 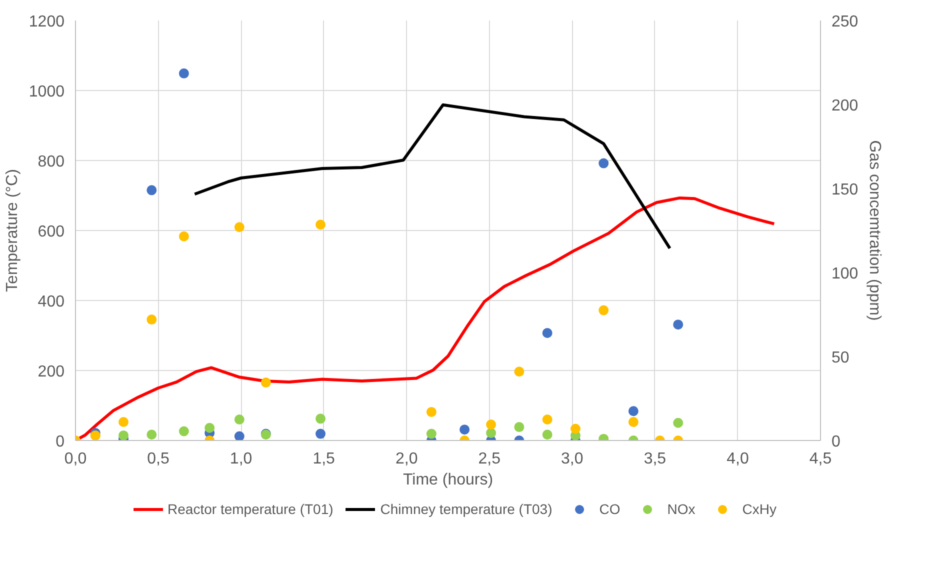 I want to click on y2-tick-label: 250, so click(x=845, y=22).